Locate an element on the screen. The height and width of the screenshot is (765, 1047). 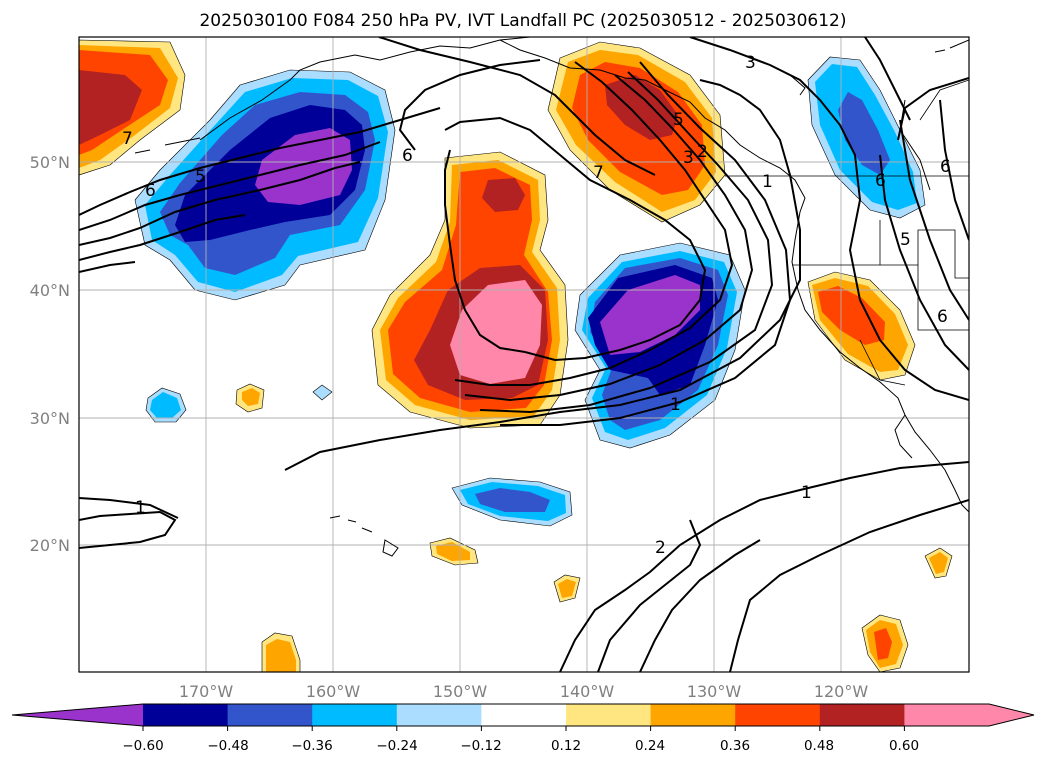
latitude-labels: 50°N 40°N 30°N 20°N is located at coordinates (50, 354).